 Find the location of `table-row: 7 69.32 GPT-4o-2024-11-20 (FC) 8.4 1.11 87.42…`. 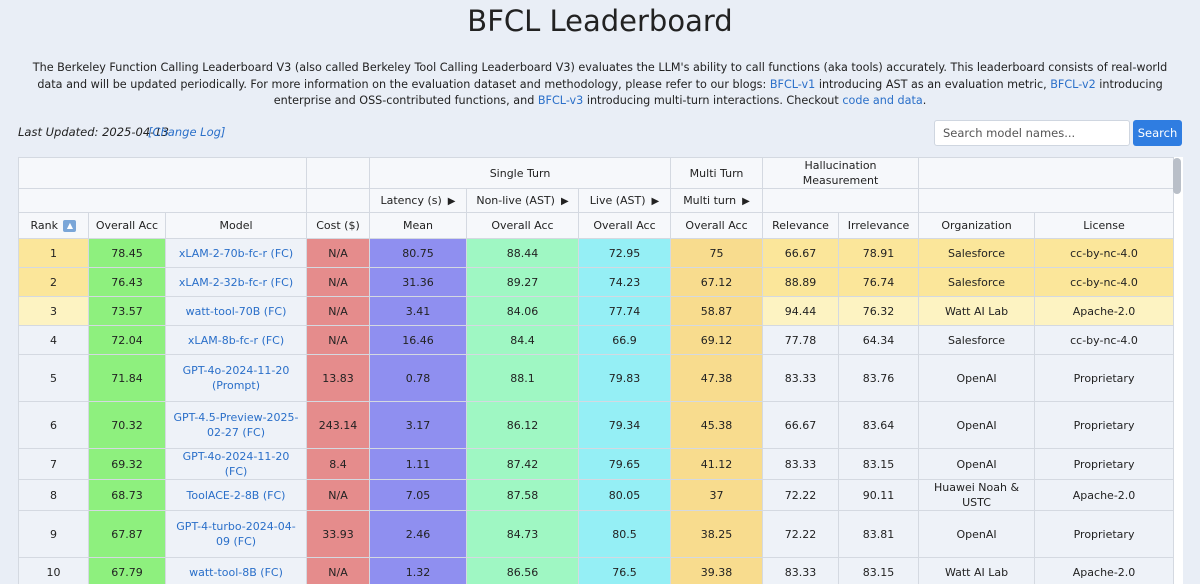

table-row: 7 69.32 GPT-4o-2024-11-20 (FC) 8.4 1.11 87.42… is located at coordinates (596, 464).